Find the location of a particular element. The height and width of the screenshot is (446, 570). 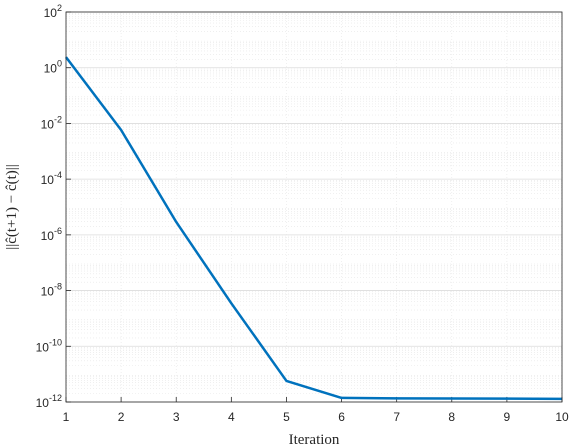

x-axis-label: Iteration is located at coordinates (314, 439).